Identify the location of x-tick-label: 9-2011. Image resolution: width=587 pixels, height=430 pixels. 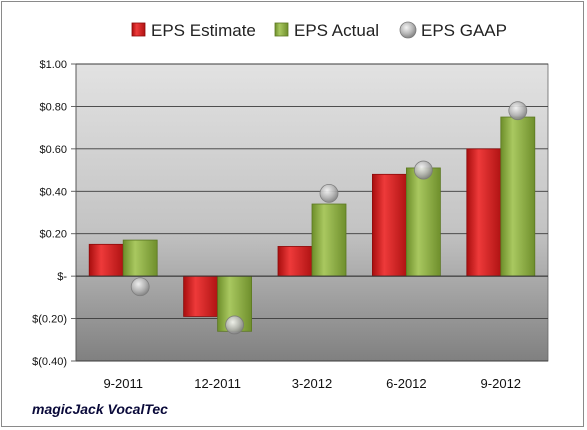
(123, 383).